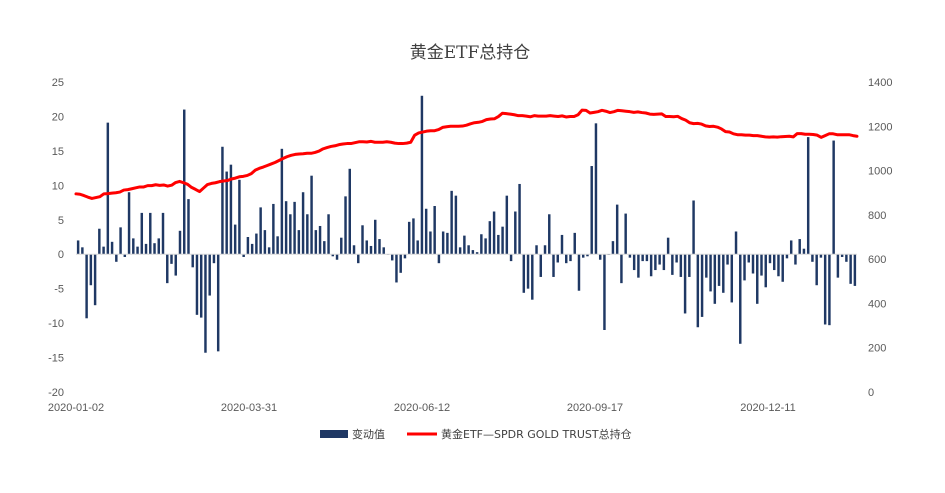 The image size is (945, 493). I want to click on x-tick-label: 2020-09-17, so click(595, 408).